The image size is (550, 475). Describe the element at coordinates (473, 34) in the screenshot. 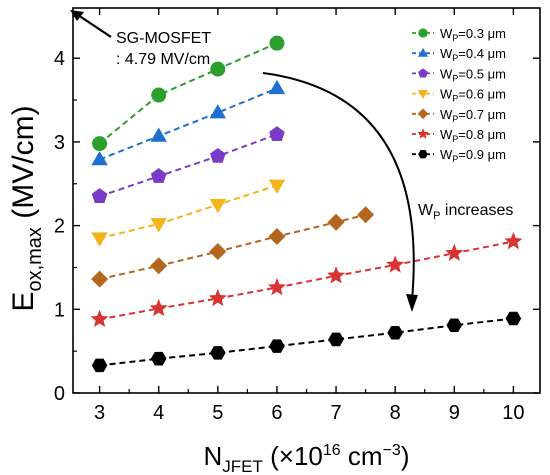

I see `legend-label: WP=0.3 μm` at that location.